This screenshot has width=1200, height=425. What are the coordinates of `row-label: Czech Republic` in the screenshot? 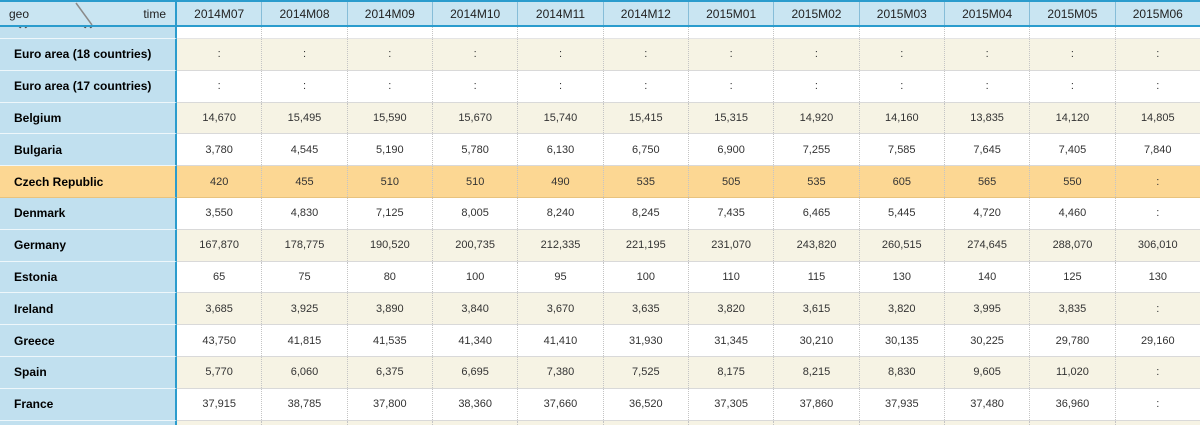 It's located at (88, 182).